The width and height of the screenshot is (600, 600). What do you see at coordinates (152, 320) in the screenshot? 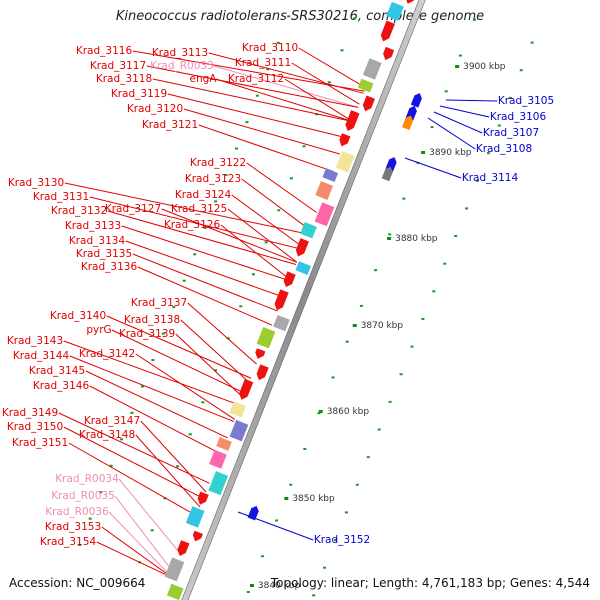
I see `forward-gene-label-krad-3138: Krad_3138` at bounding box center [152, 320].